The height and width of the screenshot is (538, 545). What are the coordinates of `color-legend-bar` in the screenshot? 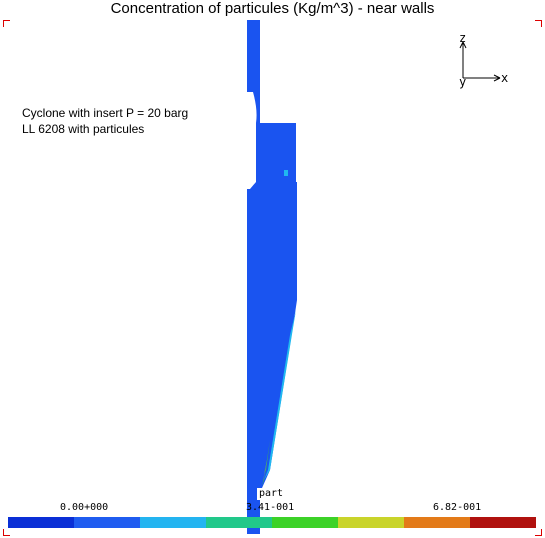 It's located at (272, 522).